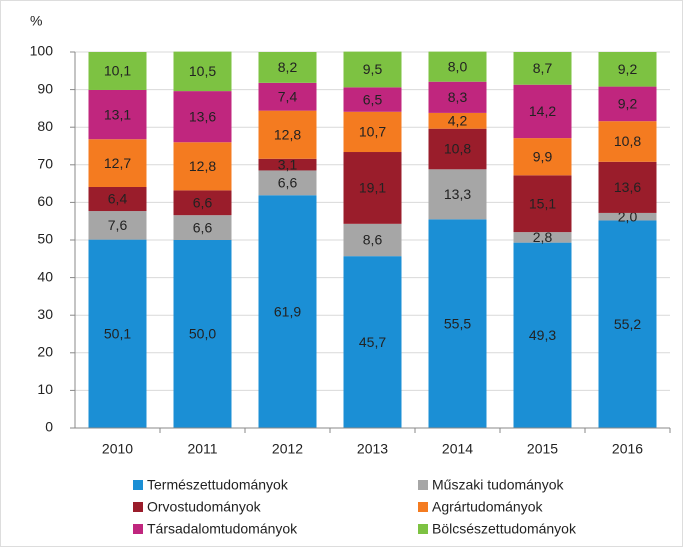  I want to click on x-tick-label: 2015, so click(542, 449).